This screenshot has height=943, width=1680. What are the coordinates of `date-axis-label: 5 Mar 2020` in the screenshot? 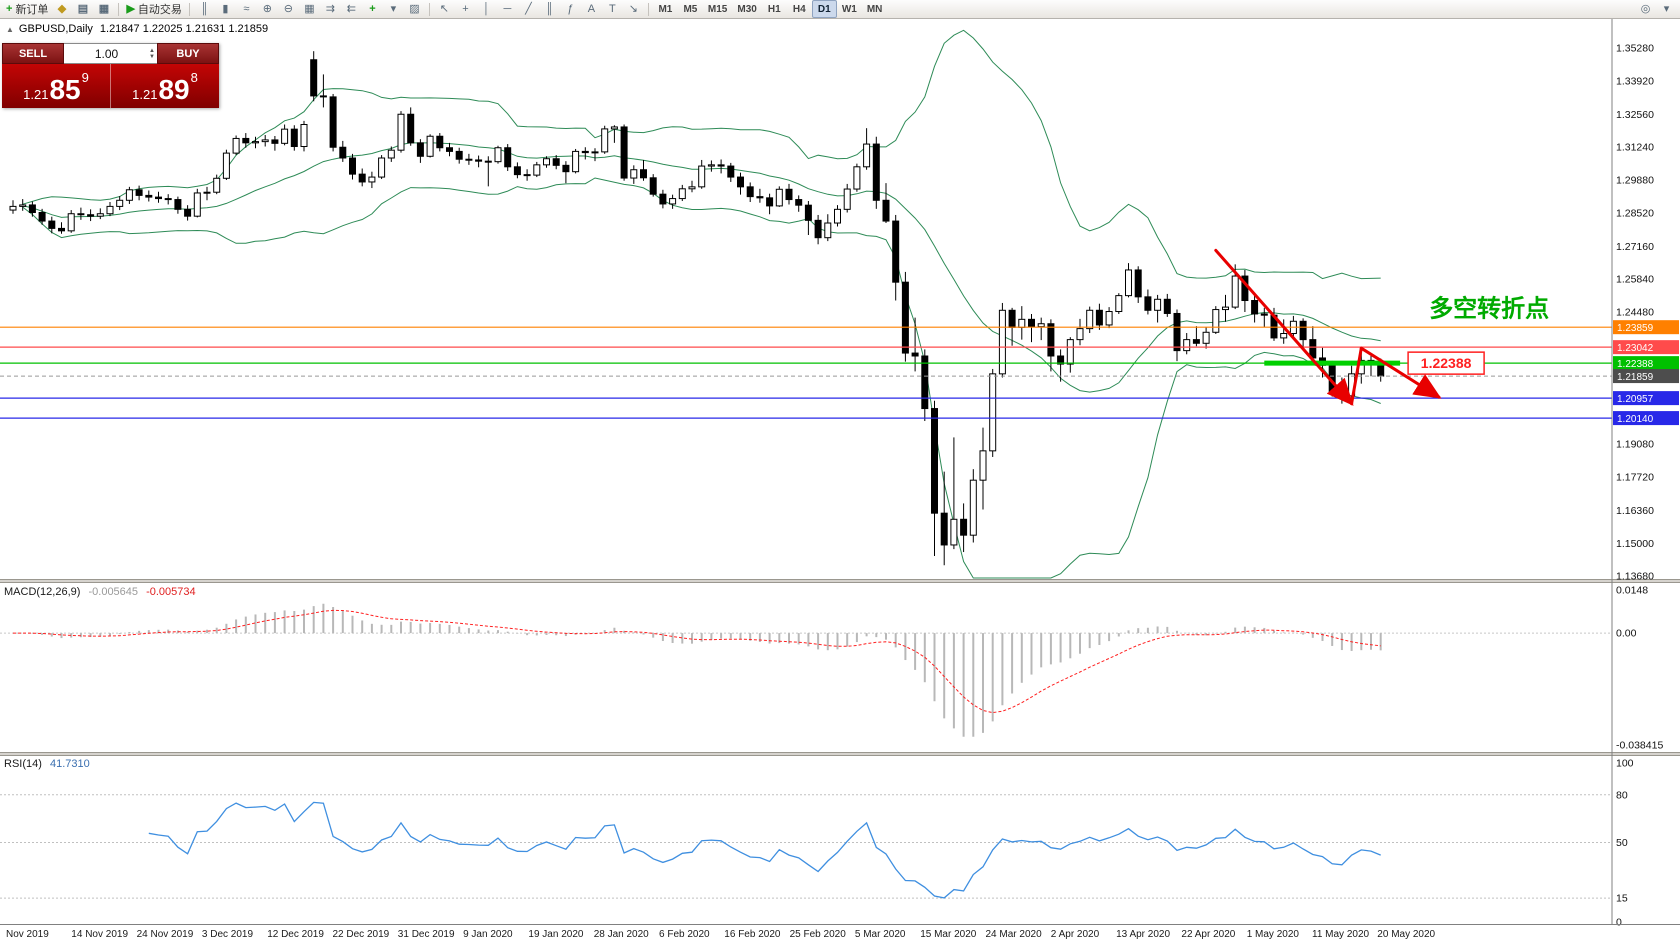 It's located at (880, 934).